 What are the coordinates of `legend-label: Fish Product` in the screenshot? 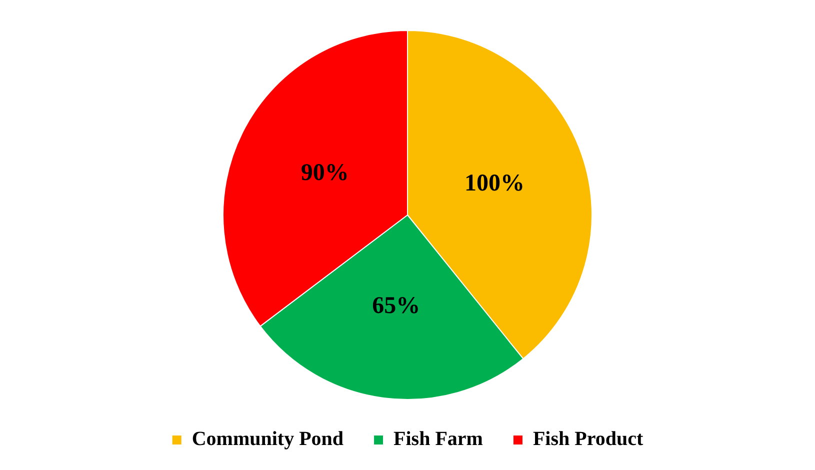 It's located at (588, 439).